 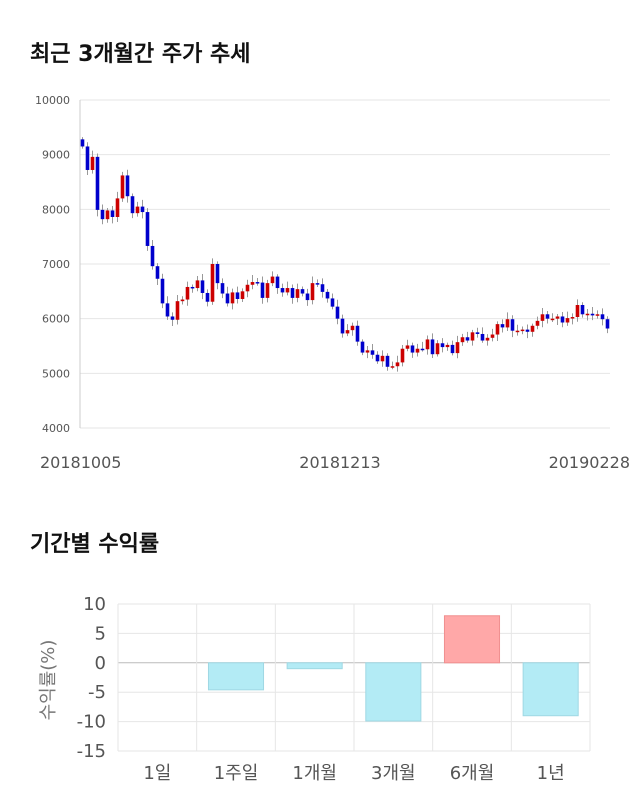 What do you see at coordinates (589, 462) in the screenshot?
I see `candle-x-tick-label: 20190228` at bounding box center [589, 462].